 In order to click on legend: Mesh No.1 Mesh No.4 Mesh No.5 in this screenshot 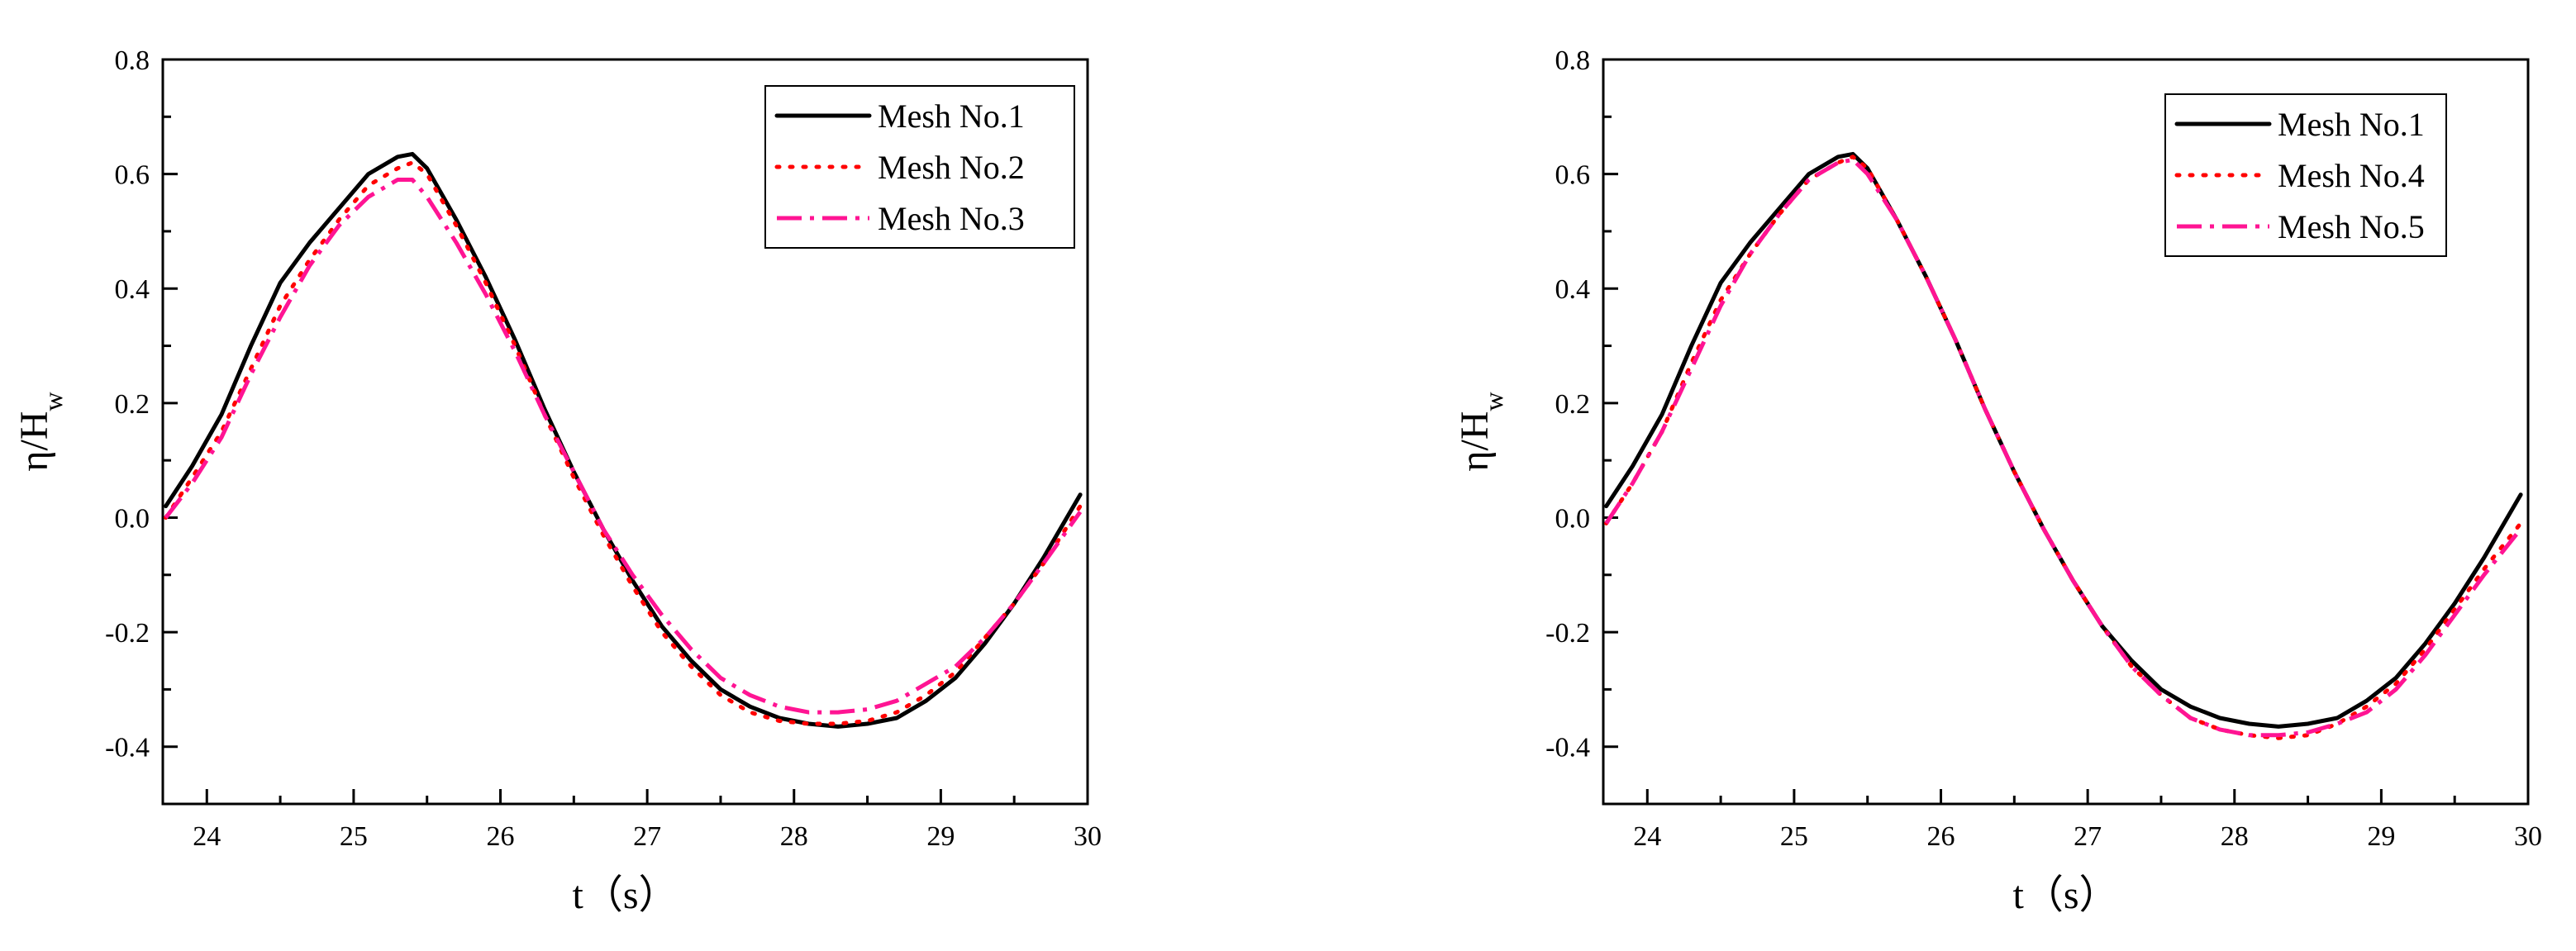, I will do `click(2305, 175)`.